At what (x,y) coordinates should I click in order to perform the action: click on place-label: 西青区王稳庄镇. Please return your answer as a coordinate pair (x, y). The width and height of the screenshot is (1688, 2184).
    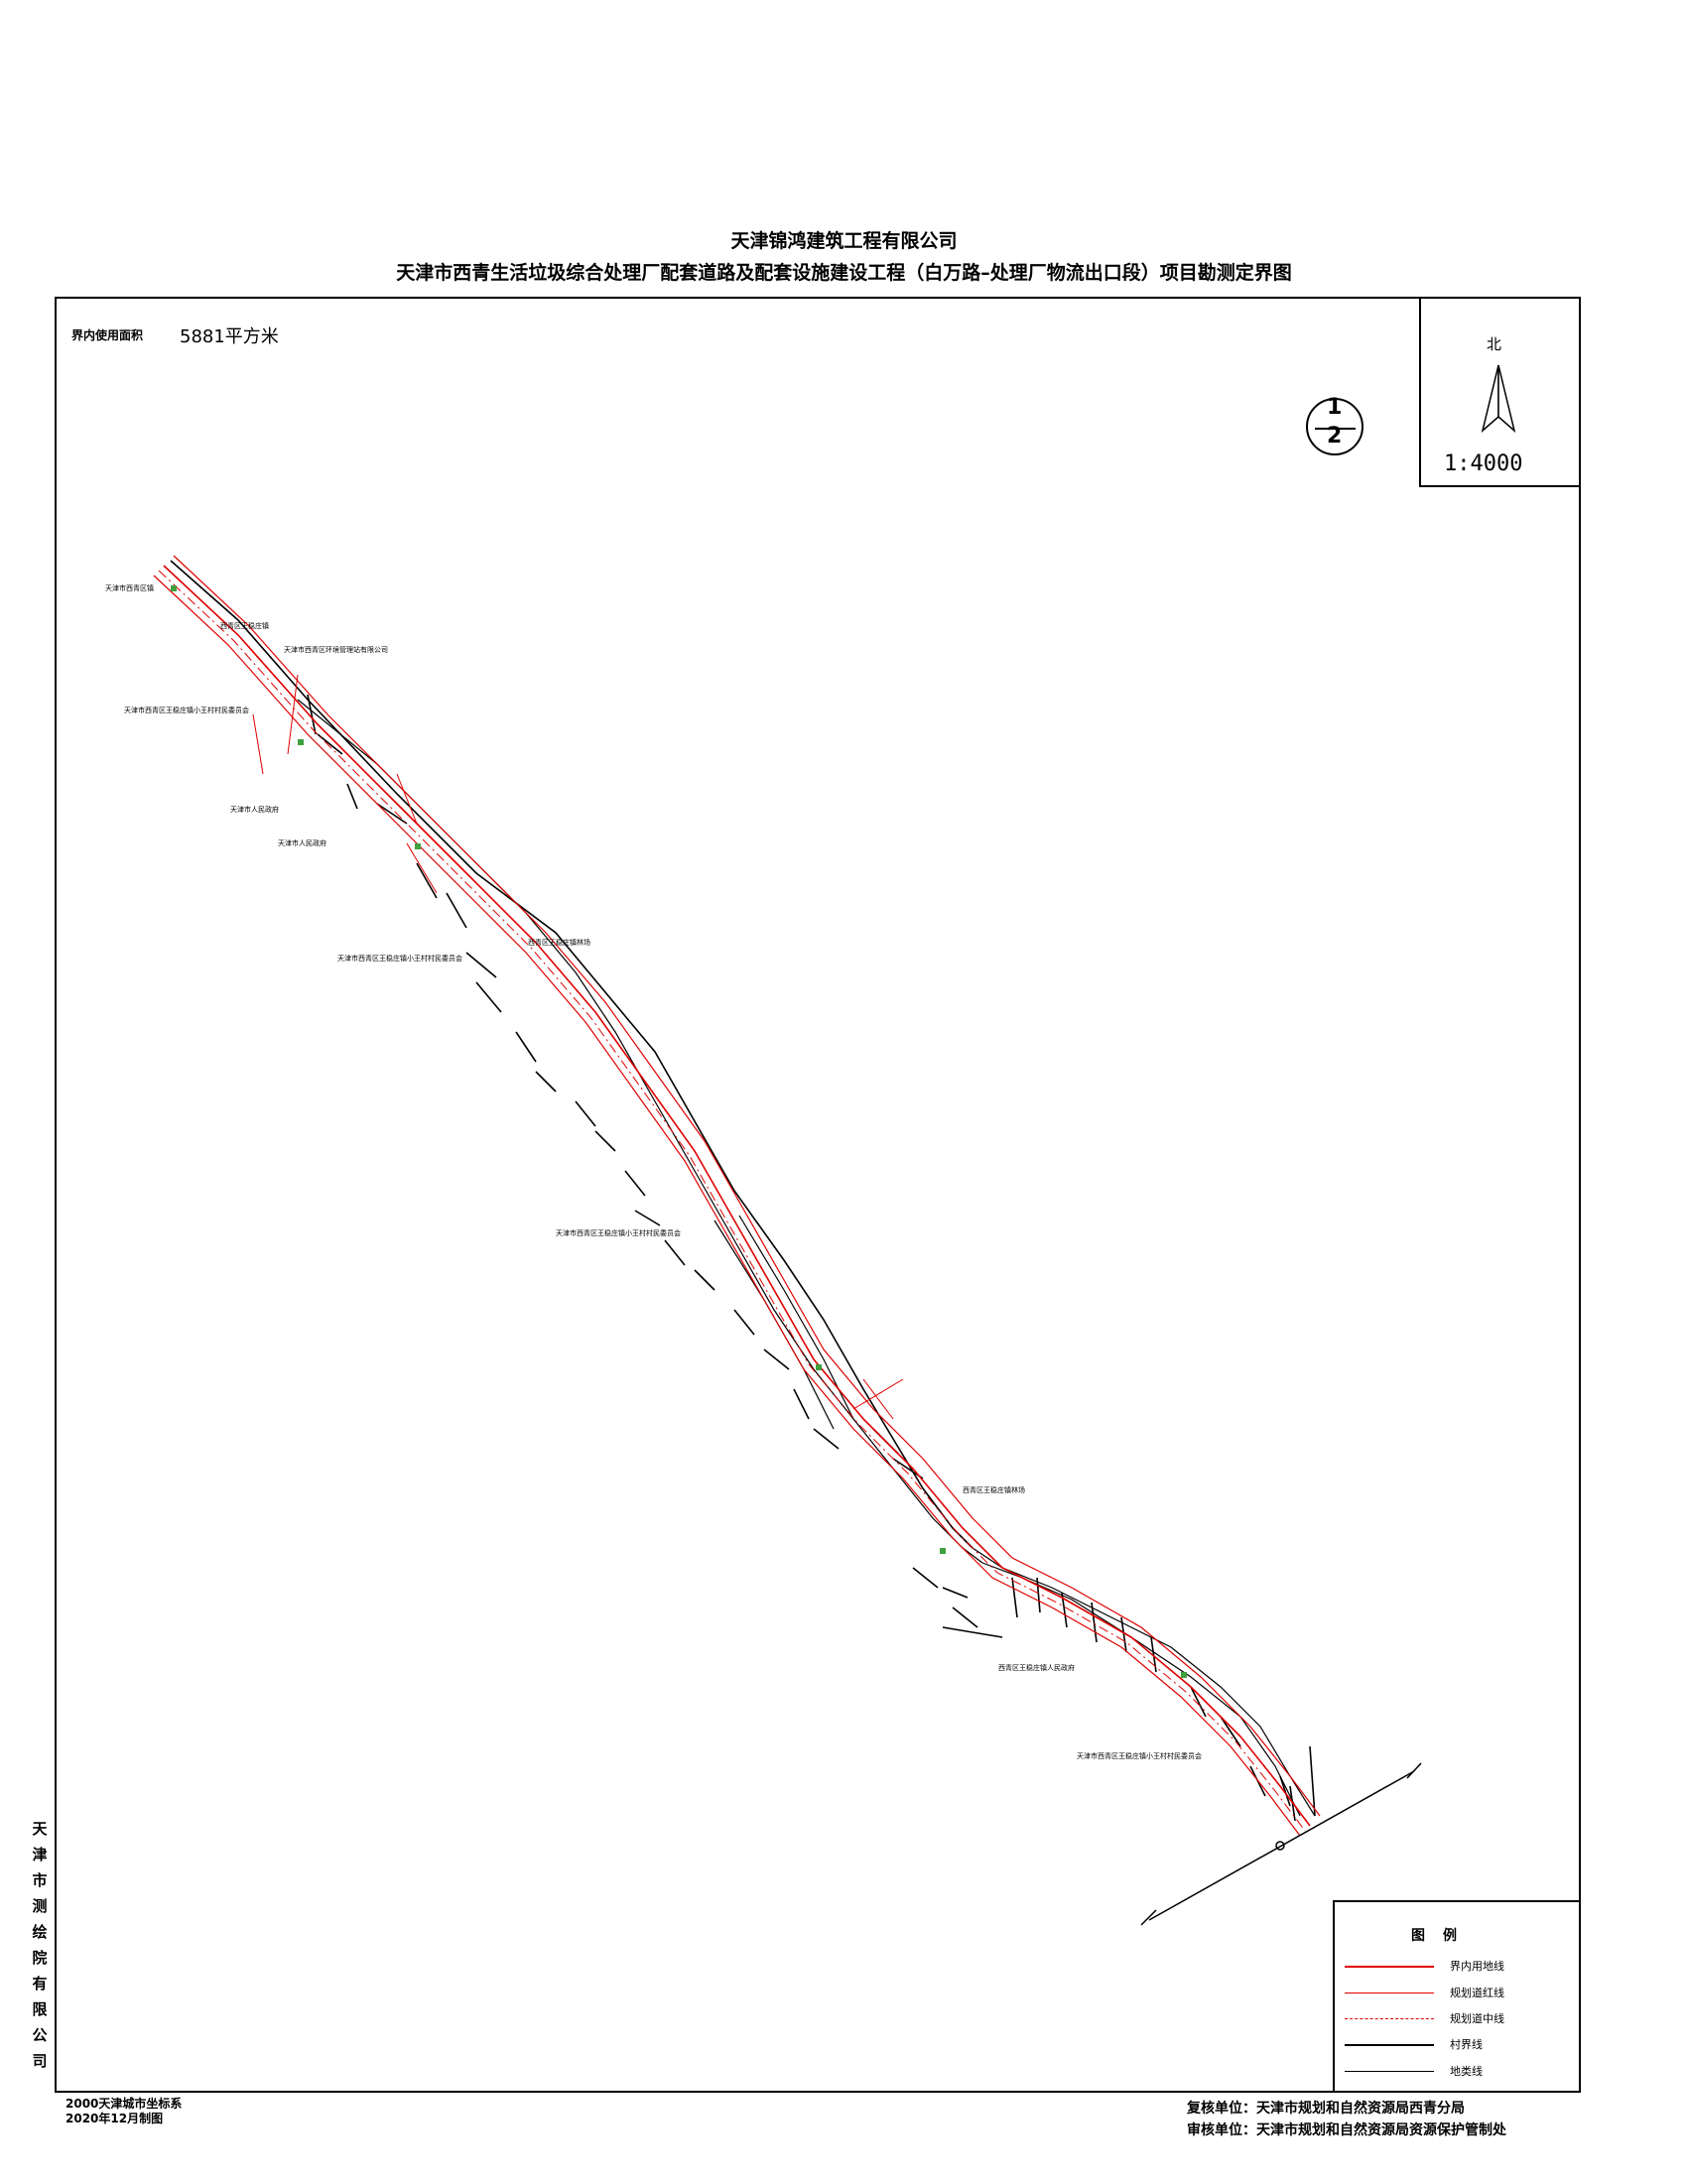
    Looking at the image, I should click on (245, 626).